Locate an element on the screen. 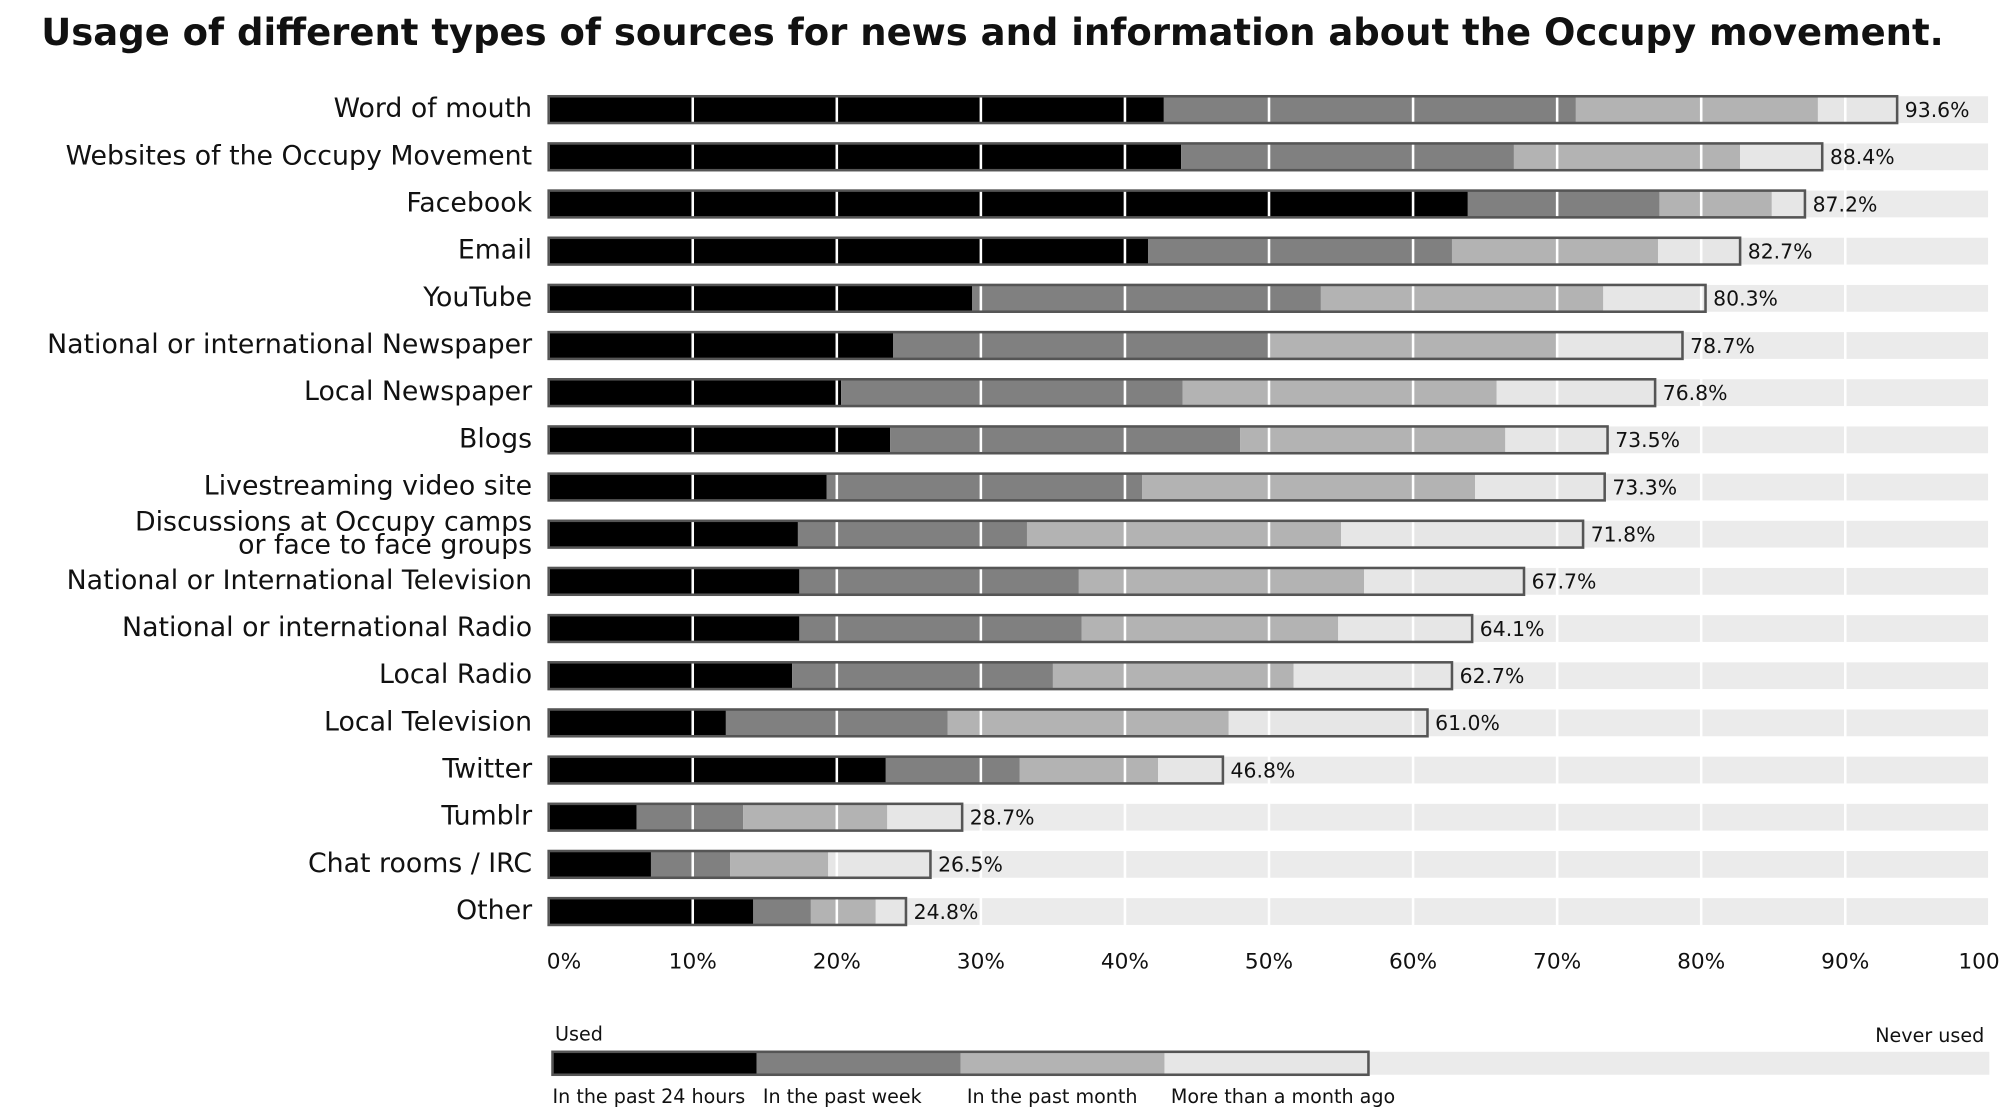  value-label: 62.7% is located at coordinates (1492, 676).